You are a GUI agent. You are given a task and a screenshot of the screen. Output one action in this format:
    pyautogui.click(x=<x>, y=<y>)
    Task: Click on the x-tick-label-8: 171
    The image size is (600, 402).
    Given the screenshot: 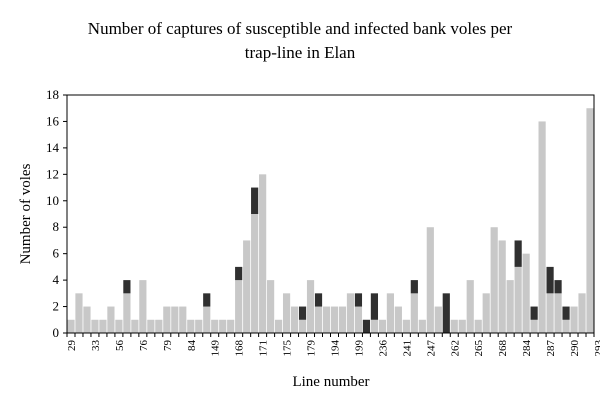 What is the action you would take?
    pyautogui.click(x=264, y=348)
    